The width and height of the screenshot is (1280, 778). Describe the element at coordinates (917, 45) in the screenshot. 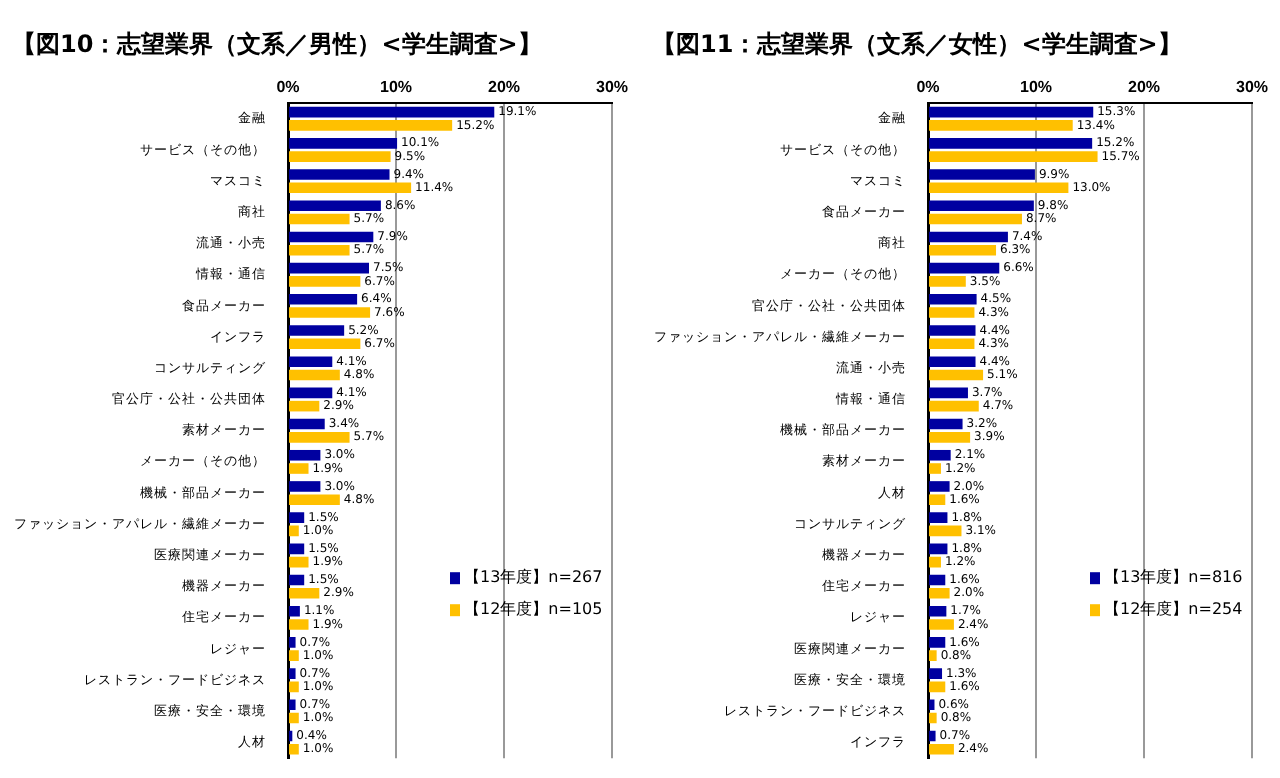

I see `chart-title: 【図11：志望業界（文系／女性）<学生調査>】` at that location.